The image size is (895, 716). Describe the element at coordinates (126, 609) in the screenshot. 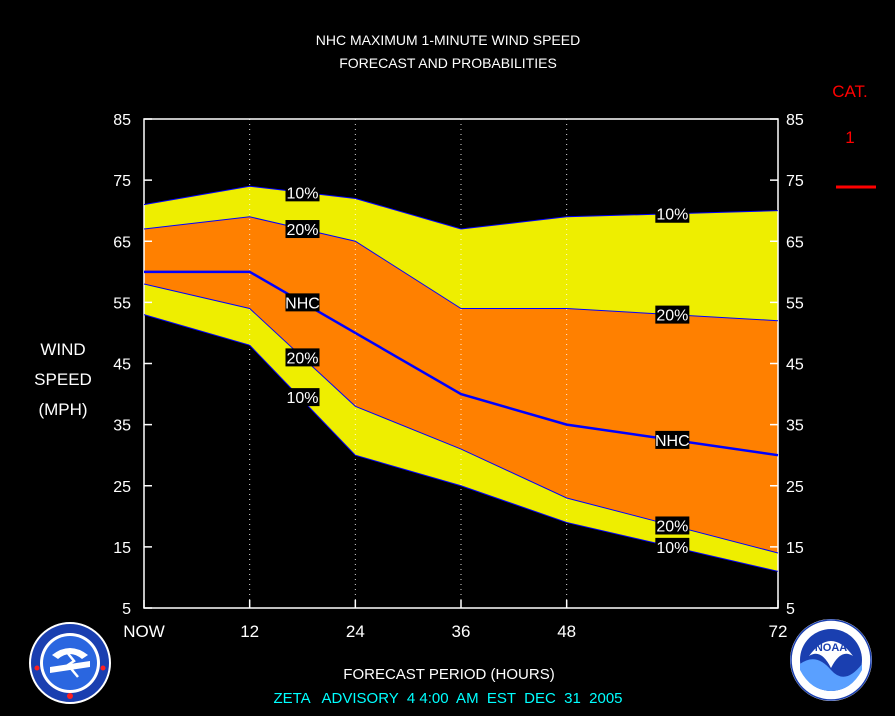

I see `y-tick-label-left: 5` at that location.